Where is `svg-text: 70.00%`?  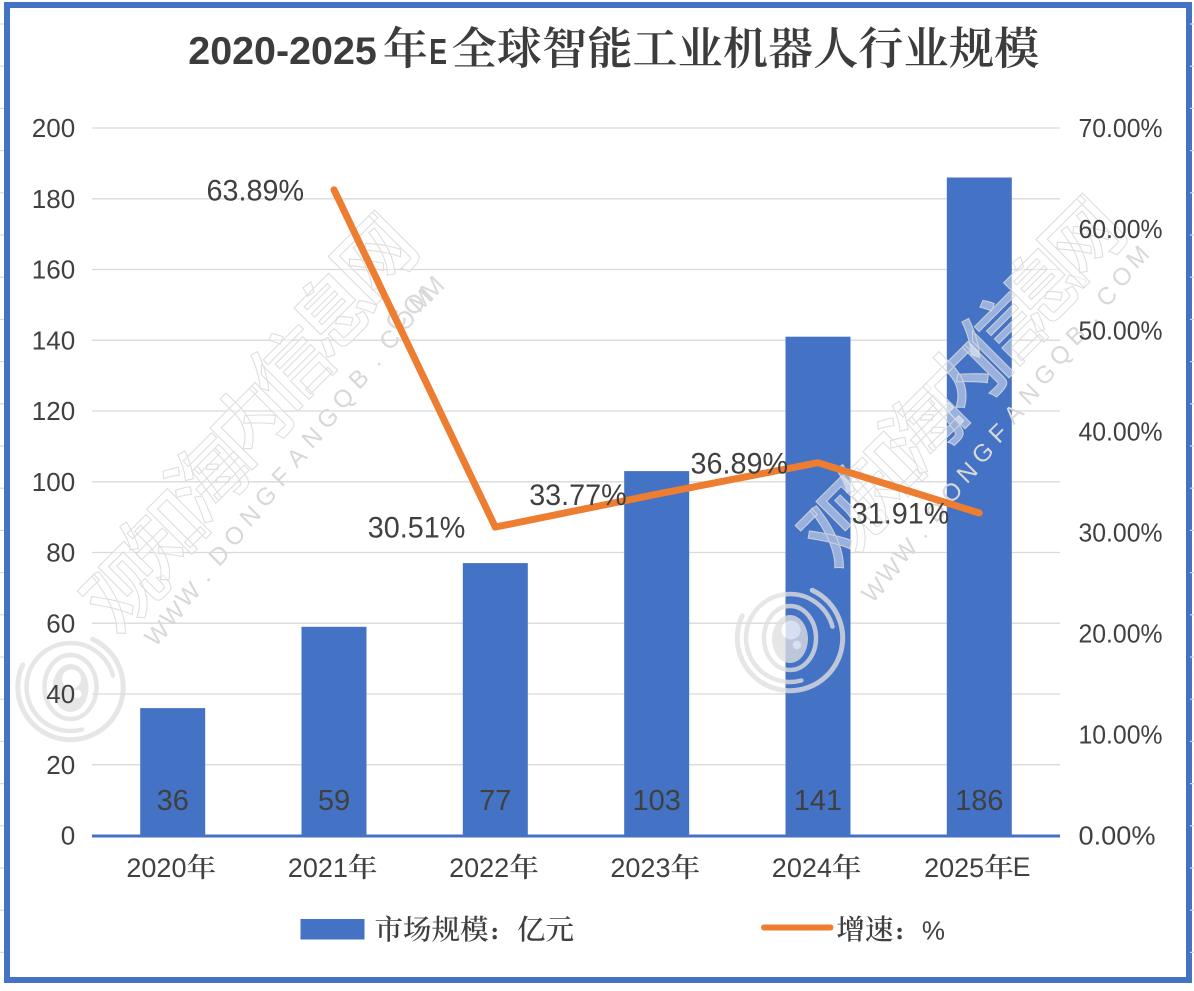
svg-text: 70.00% is located at coordinates (1121, 128).